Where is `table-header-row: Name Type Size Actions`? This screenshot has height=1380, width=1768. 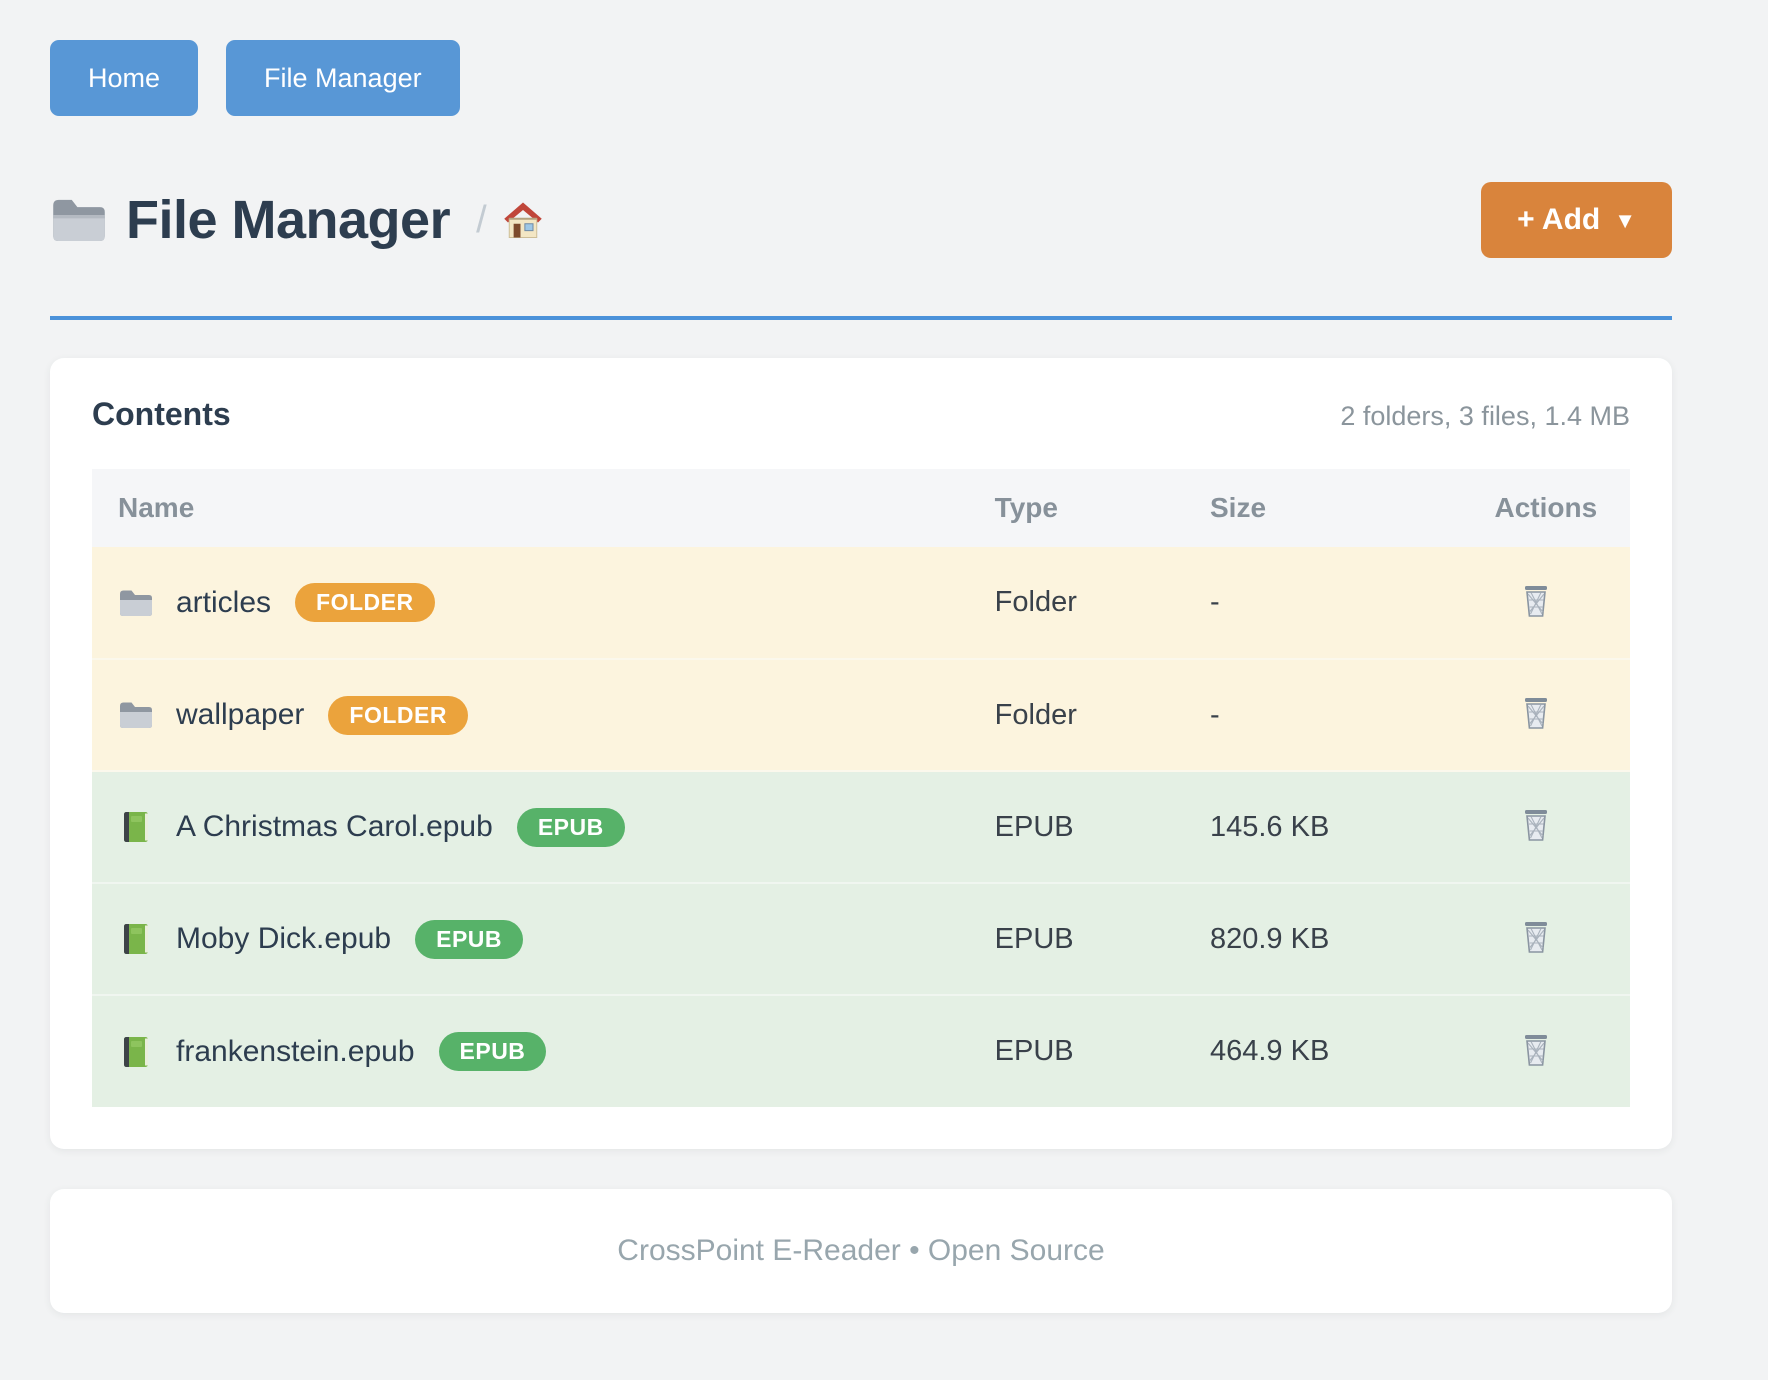
table-header-row: Name Type Size Actions is located at coordinates (861, 508).